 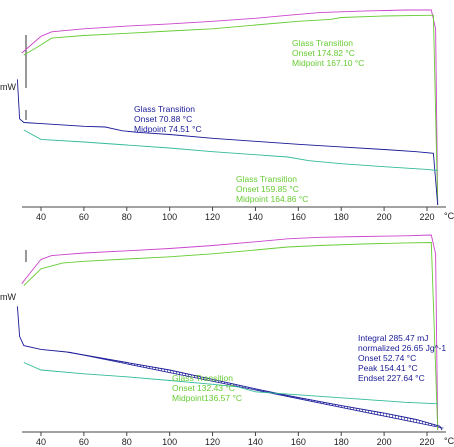 What do you see at coordinates (387, 358) in the screenshot?
I see `annotation-line: Onset 52.74 °C` at bounding box center [387, 358].